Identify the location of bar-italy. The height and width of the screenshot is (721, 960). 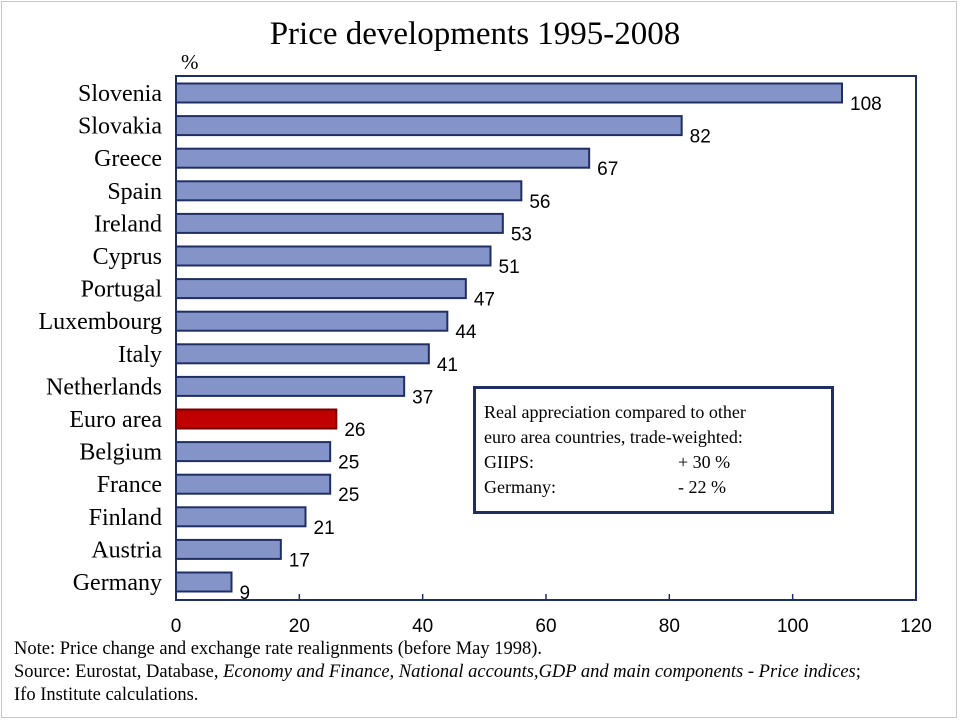
(302, 354).